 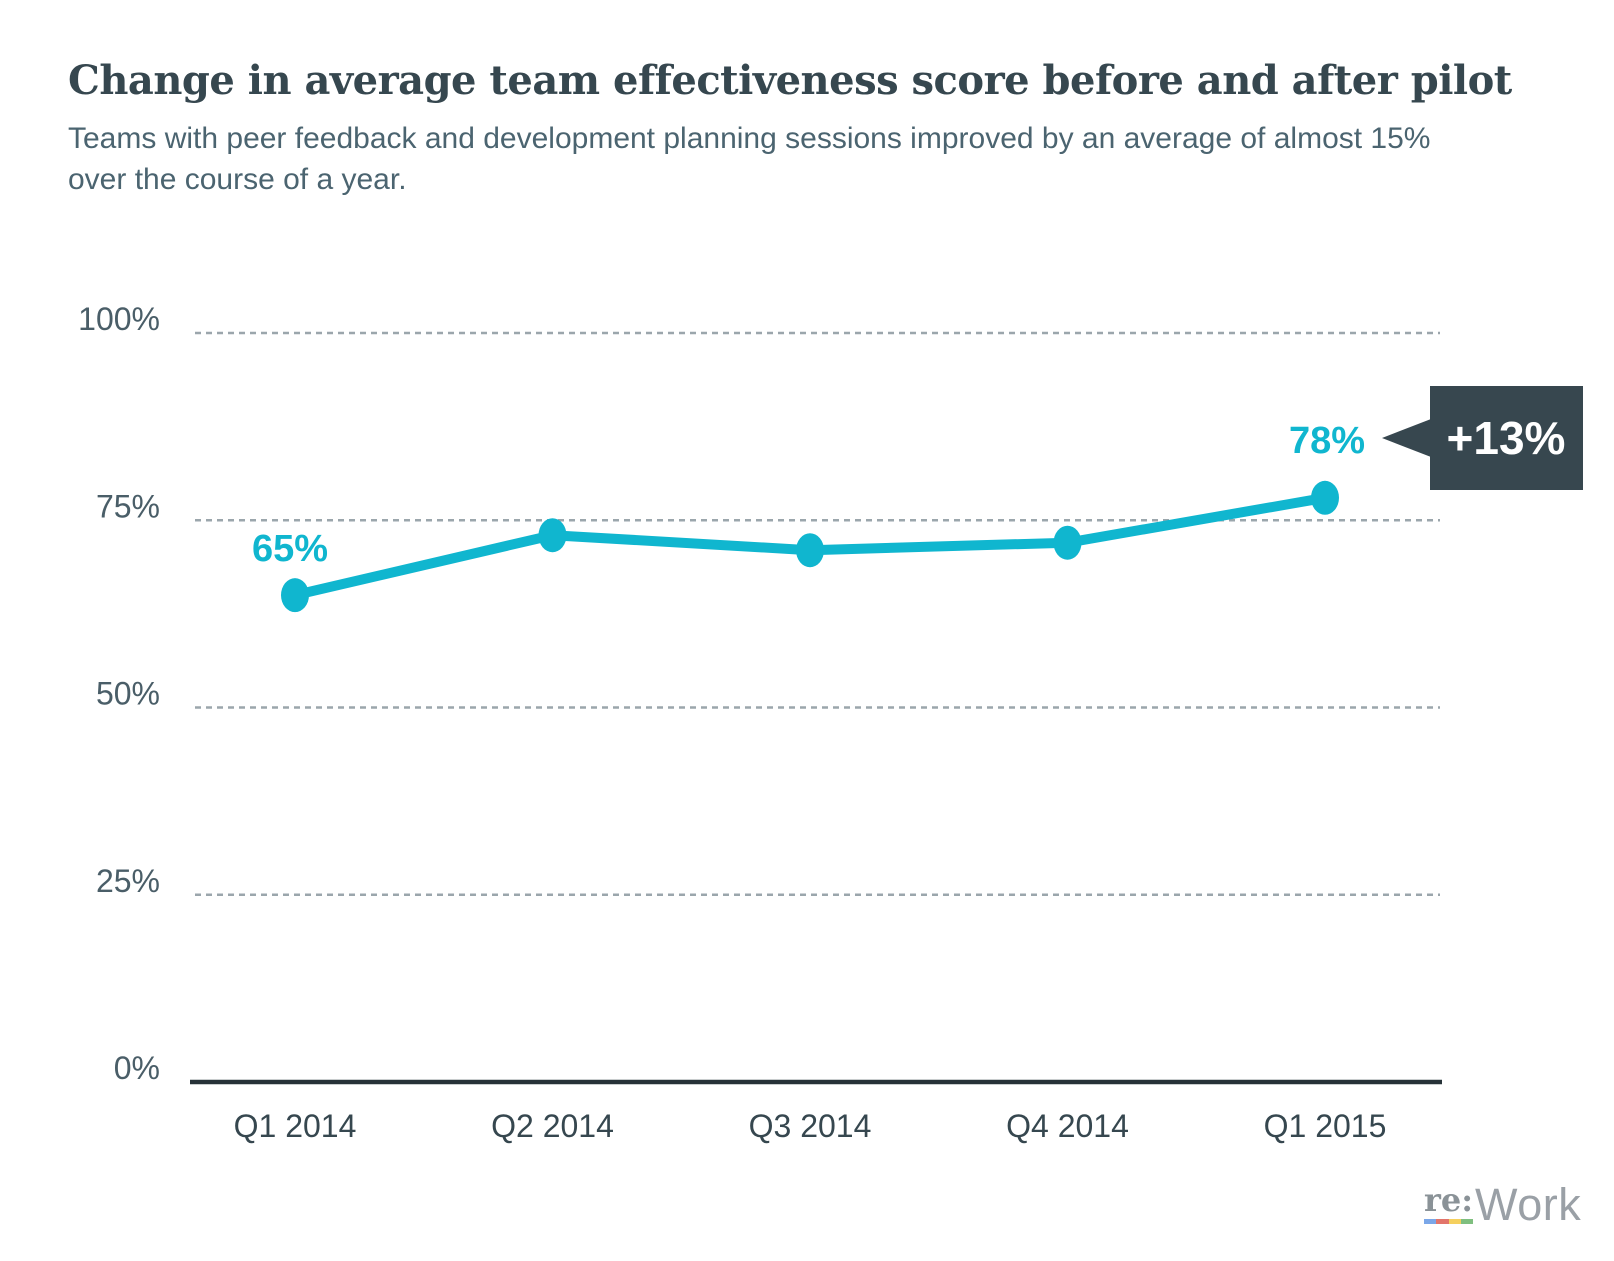 What do you see at coordinates (1442, 1221) in the screenshot?
I see `logo-underline-red-segment` at bounding box center [1442, 1221].